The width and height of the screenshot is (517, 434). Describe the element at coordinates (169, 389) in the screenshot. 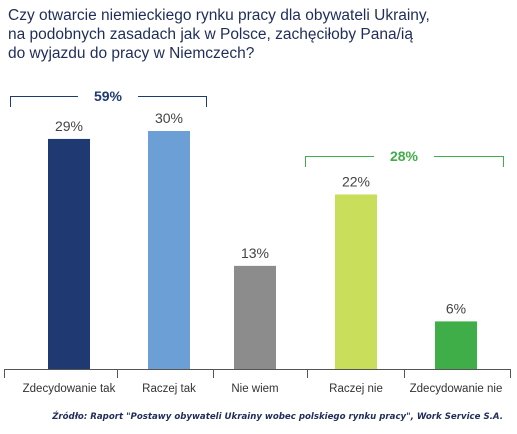

I see `category-label-1: Raczej tak` at that location.